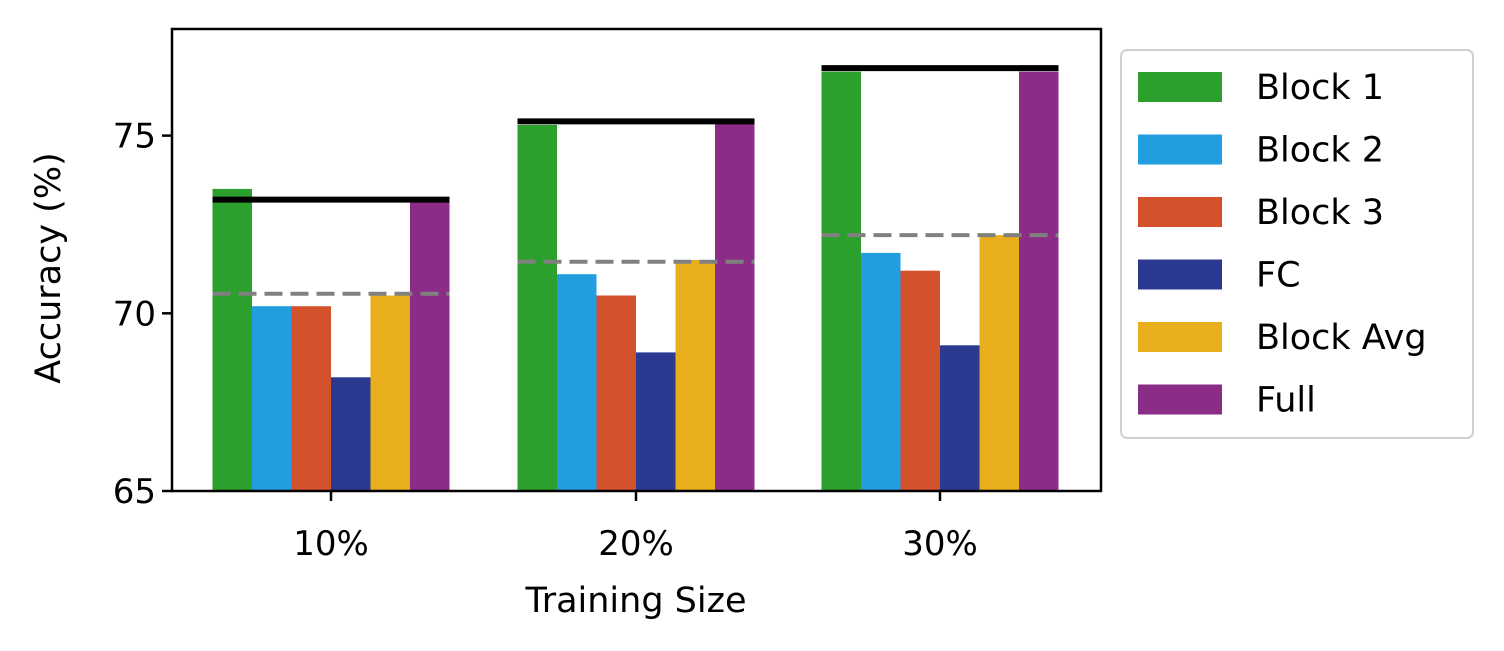 The height and width of the screenshot is (651, 1504). What do you see at coordinates (351, 434) in the screenshot?
I see `bar-fc-10pct` at bounding box center [351, 434].